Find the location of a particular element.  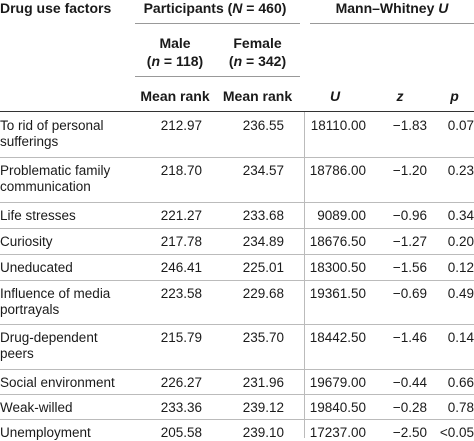

cell-male: 217.78 is located at coordinates (181, 241).